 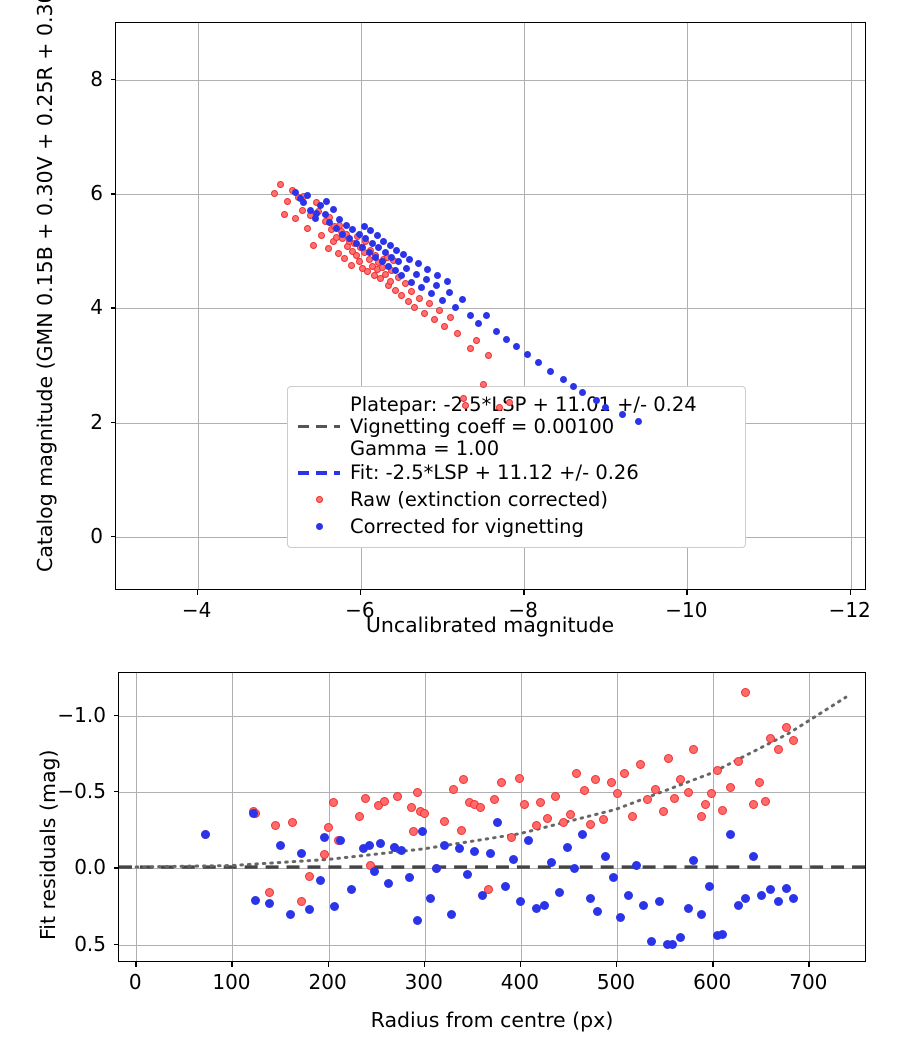 I want to click on legend-entry-corrected: Corrected for vignetting, so click(x=515, y=526).